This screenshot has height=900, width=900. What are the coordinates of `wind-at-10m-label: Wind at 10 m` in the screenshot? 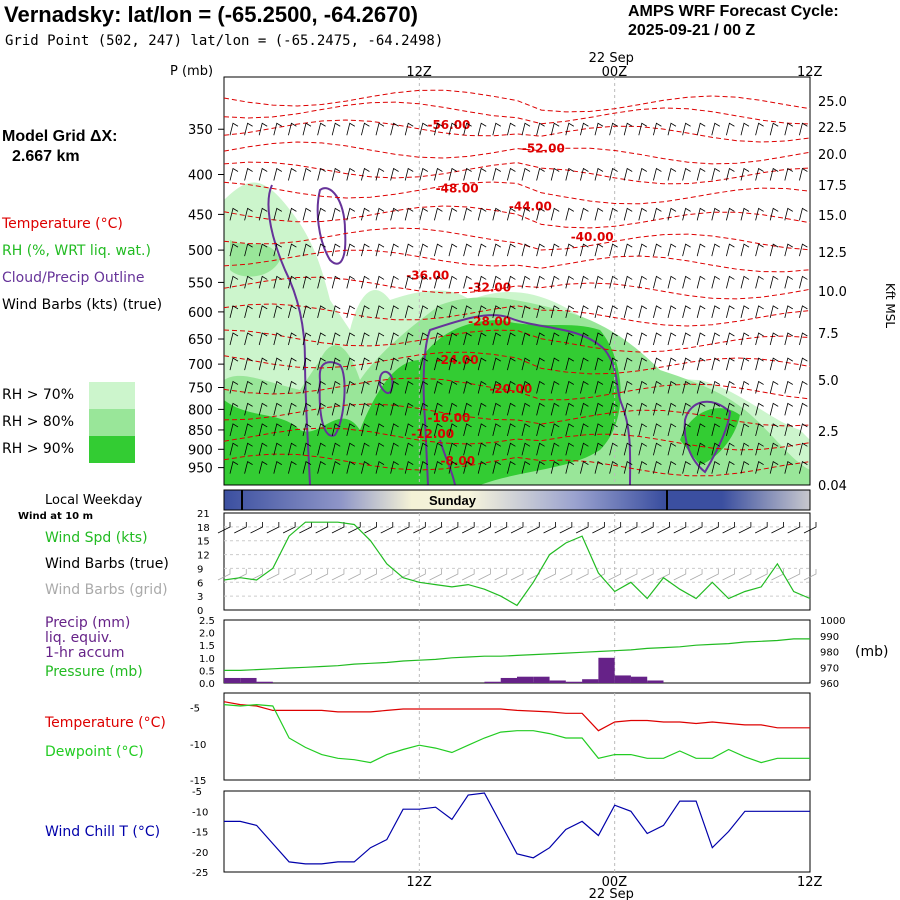 It's located at (55, 516).